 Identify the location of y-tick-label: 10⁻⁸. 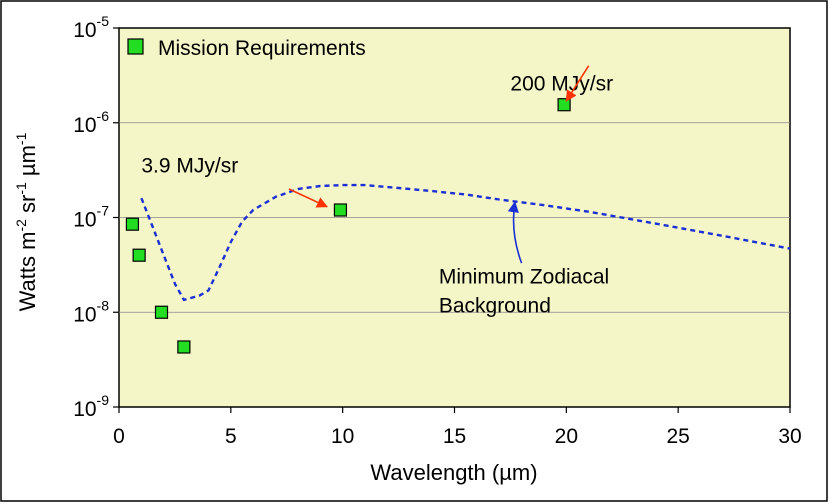
(91, 311).